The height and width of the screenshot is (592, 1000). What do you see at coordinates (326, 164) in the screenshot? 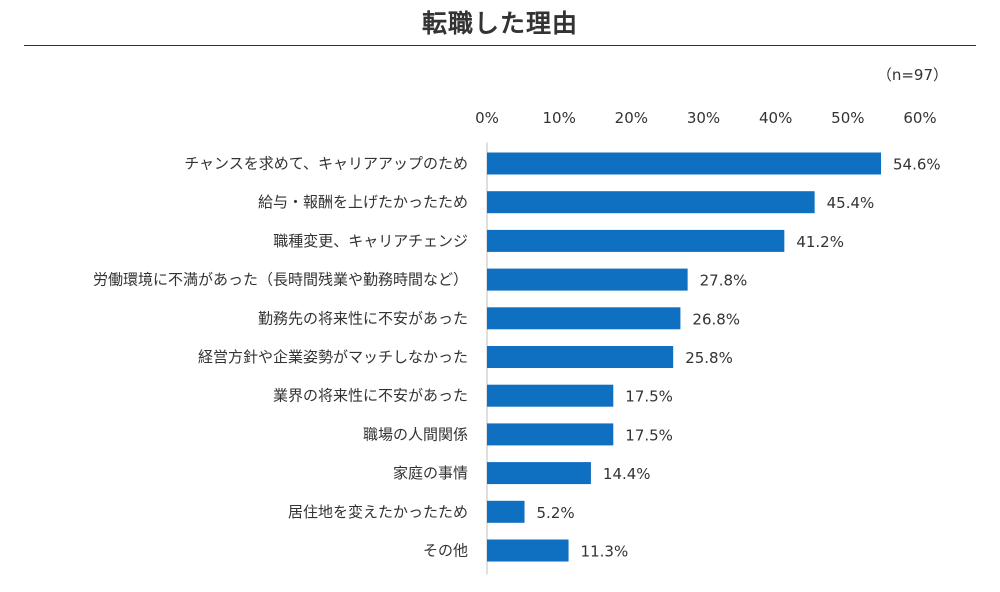
I see `category-label: チャンスを求めて、キャリアアップのため` at bounding box center [326, 164].